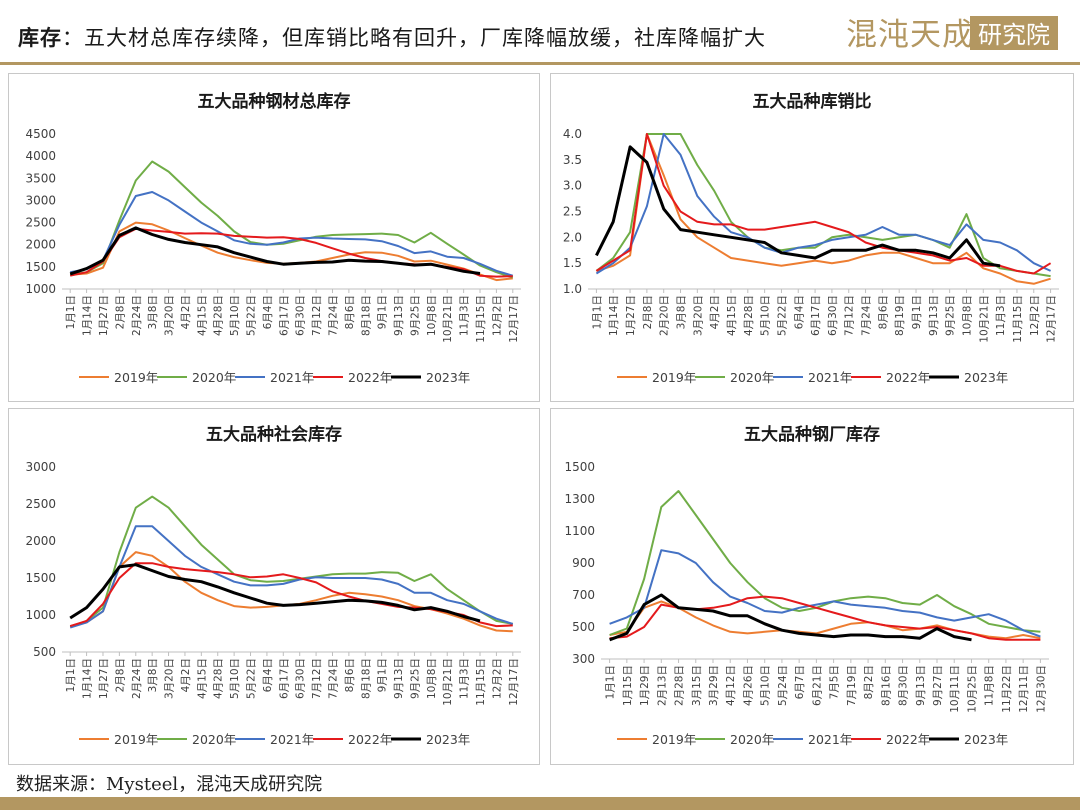  What do you see at coordinates (40, 200) in the screenshot?
I see `y-tick-label: 3000` at bounding box center [40, 200].